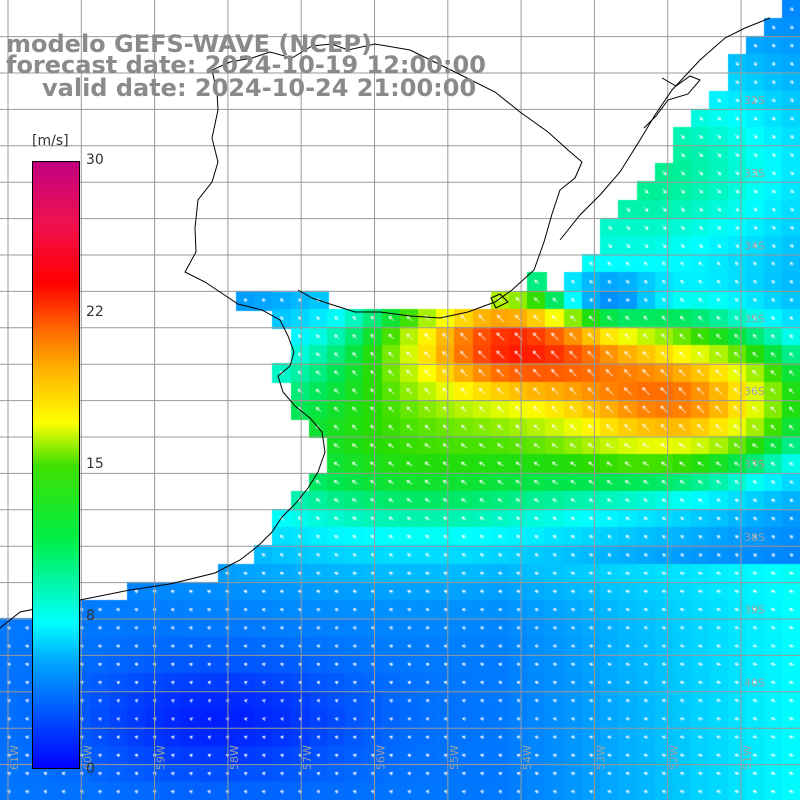  What do you see at coordinates (754, 537) in the screenshot?
I see `lat-label: 38S` at bounding box center [754, 537].